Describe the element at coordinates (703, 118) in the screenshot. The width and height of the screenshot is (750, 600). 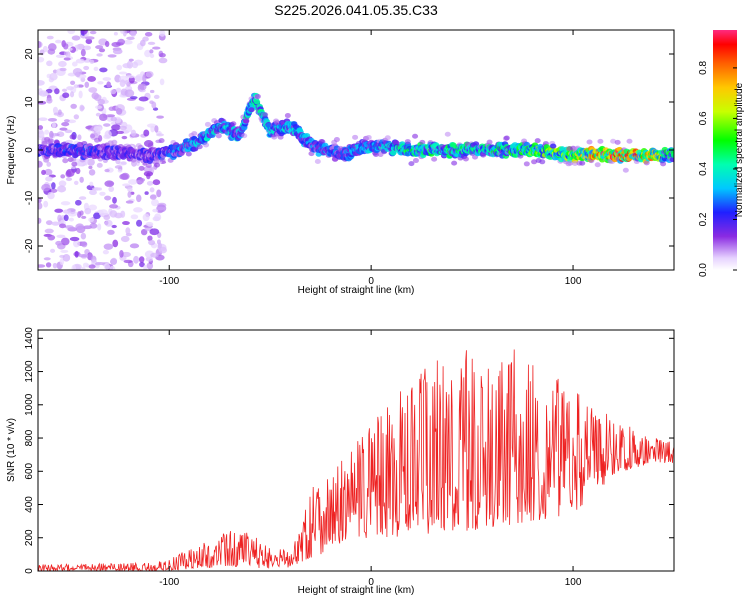
I see `colorbar-tick-label: 0.6` at that location.